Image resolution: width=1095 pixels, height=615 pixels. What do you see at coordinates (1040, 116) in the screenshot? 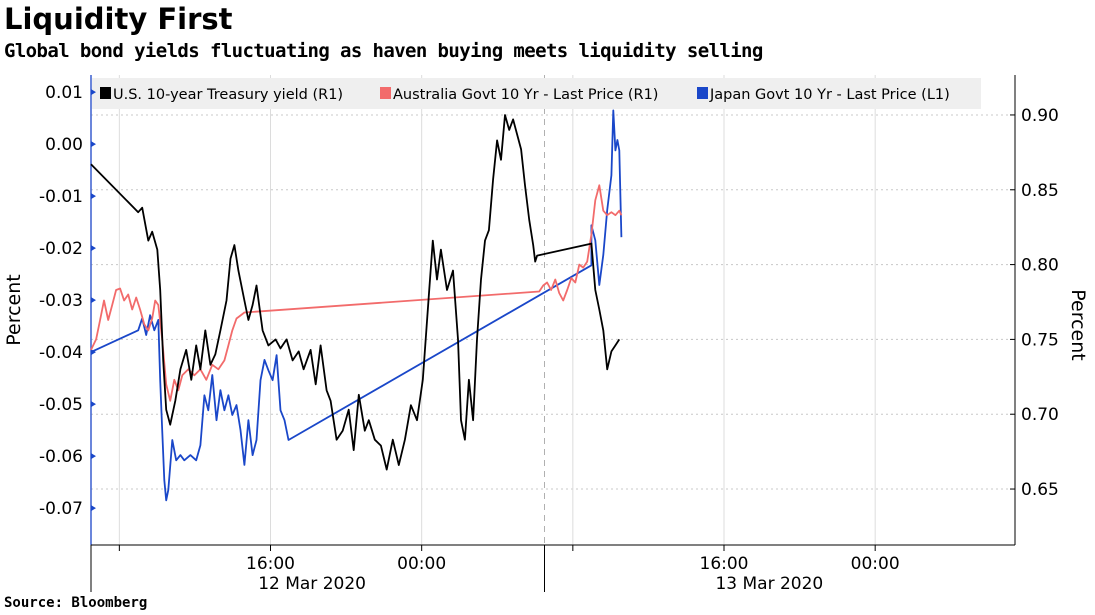
I see `right-tick-label: 0.90` at bounding box center [1040, 116].